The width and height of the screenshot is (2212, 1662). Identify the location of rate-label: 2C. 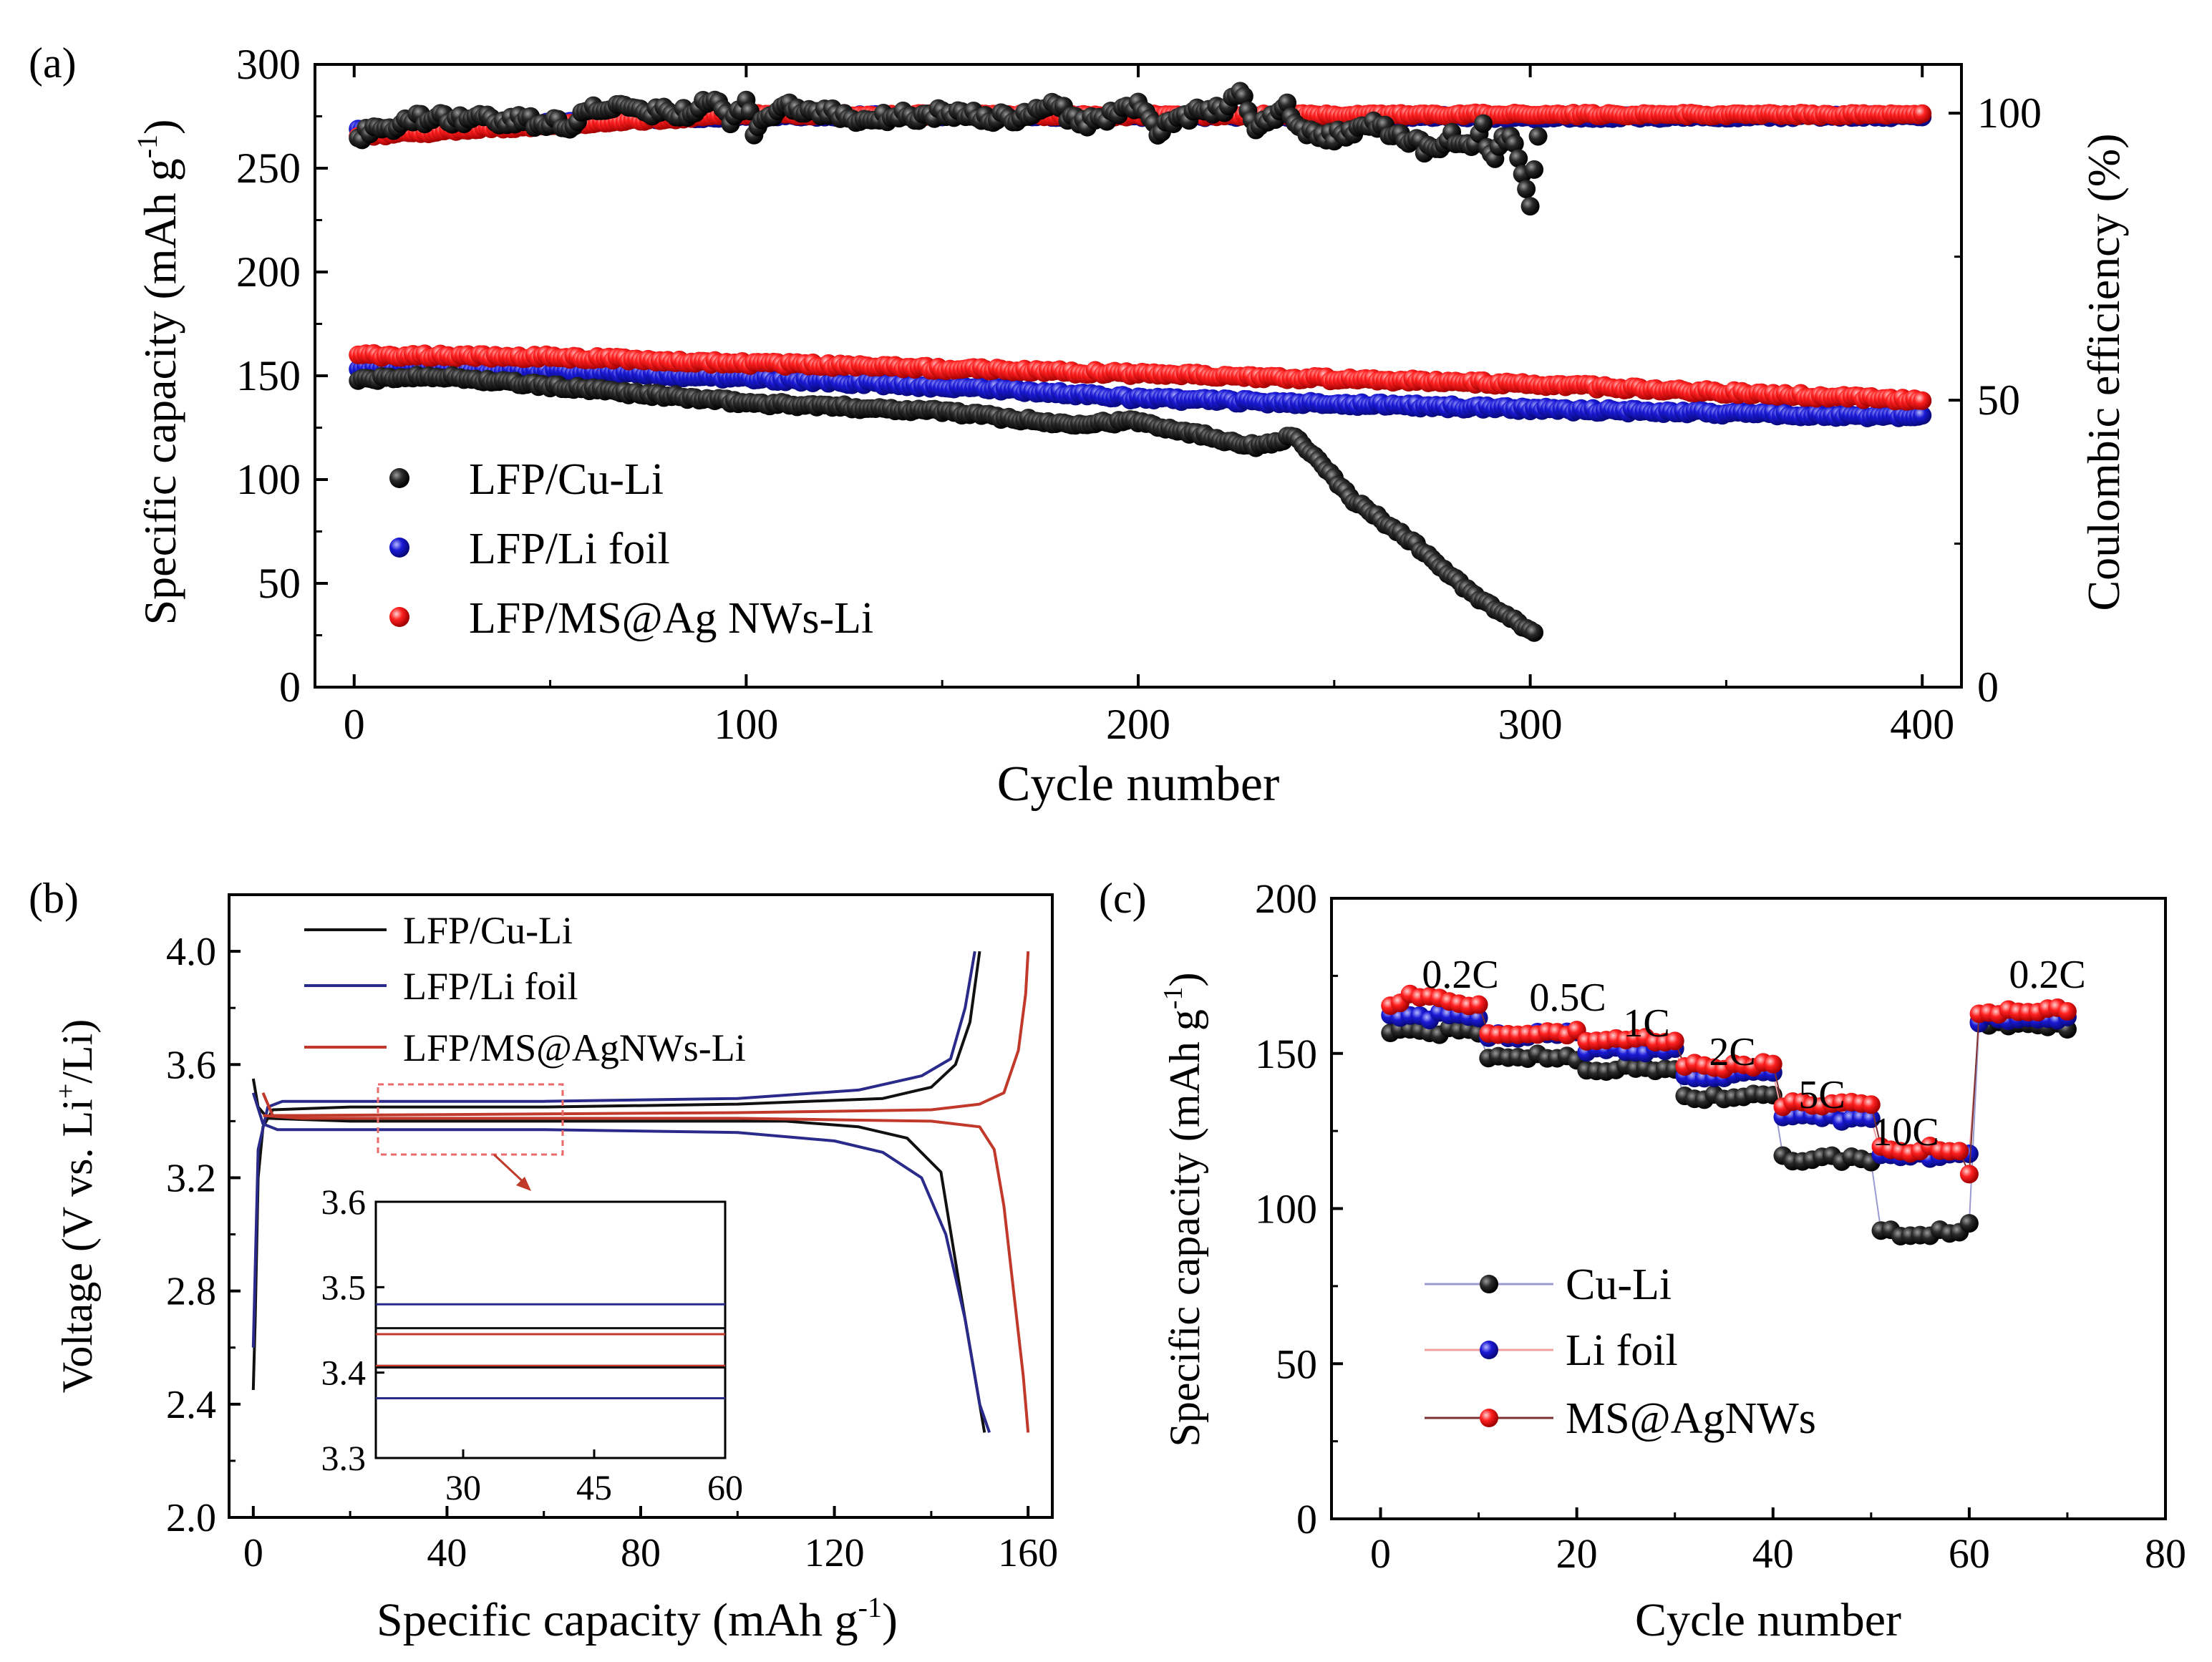
(1732, 1052).